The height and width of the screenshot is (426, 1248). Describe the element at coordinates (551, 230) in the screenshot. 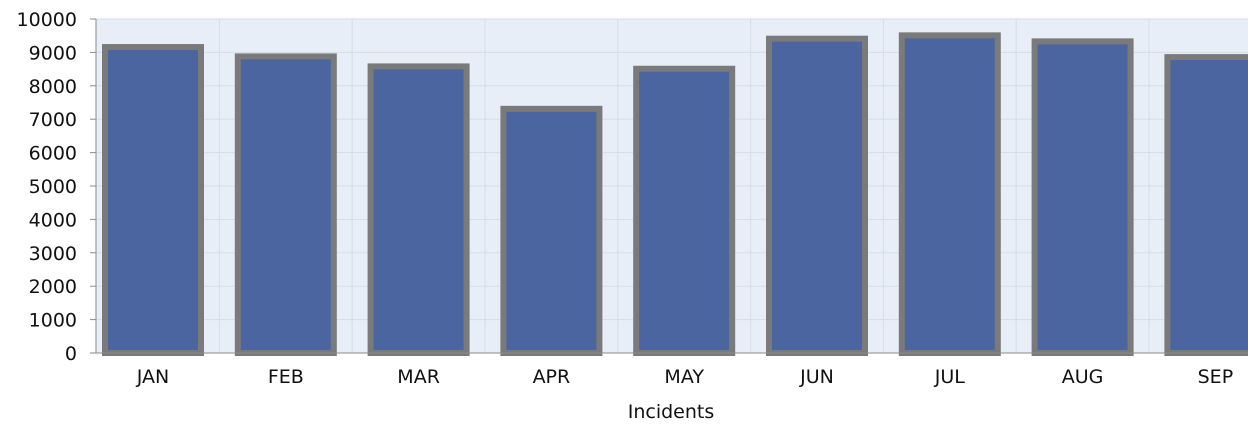

I see `bar-apr` at that location.